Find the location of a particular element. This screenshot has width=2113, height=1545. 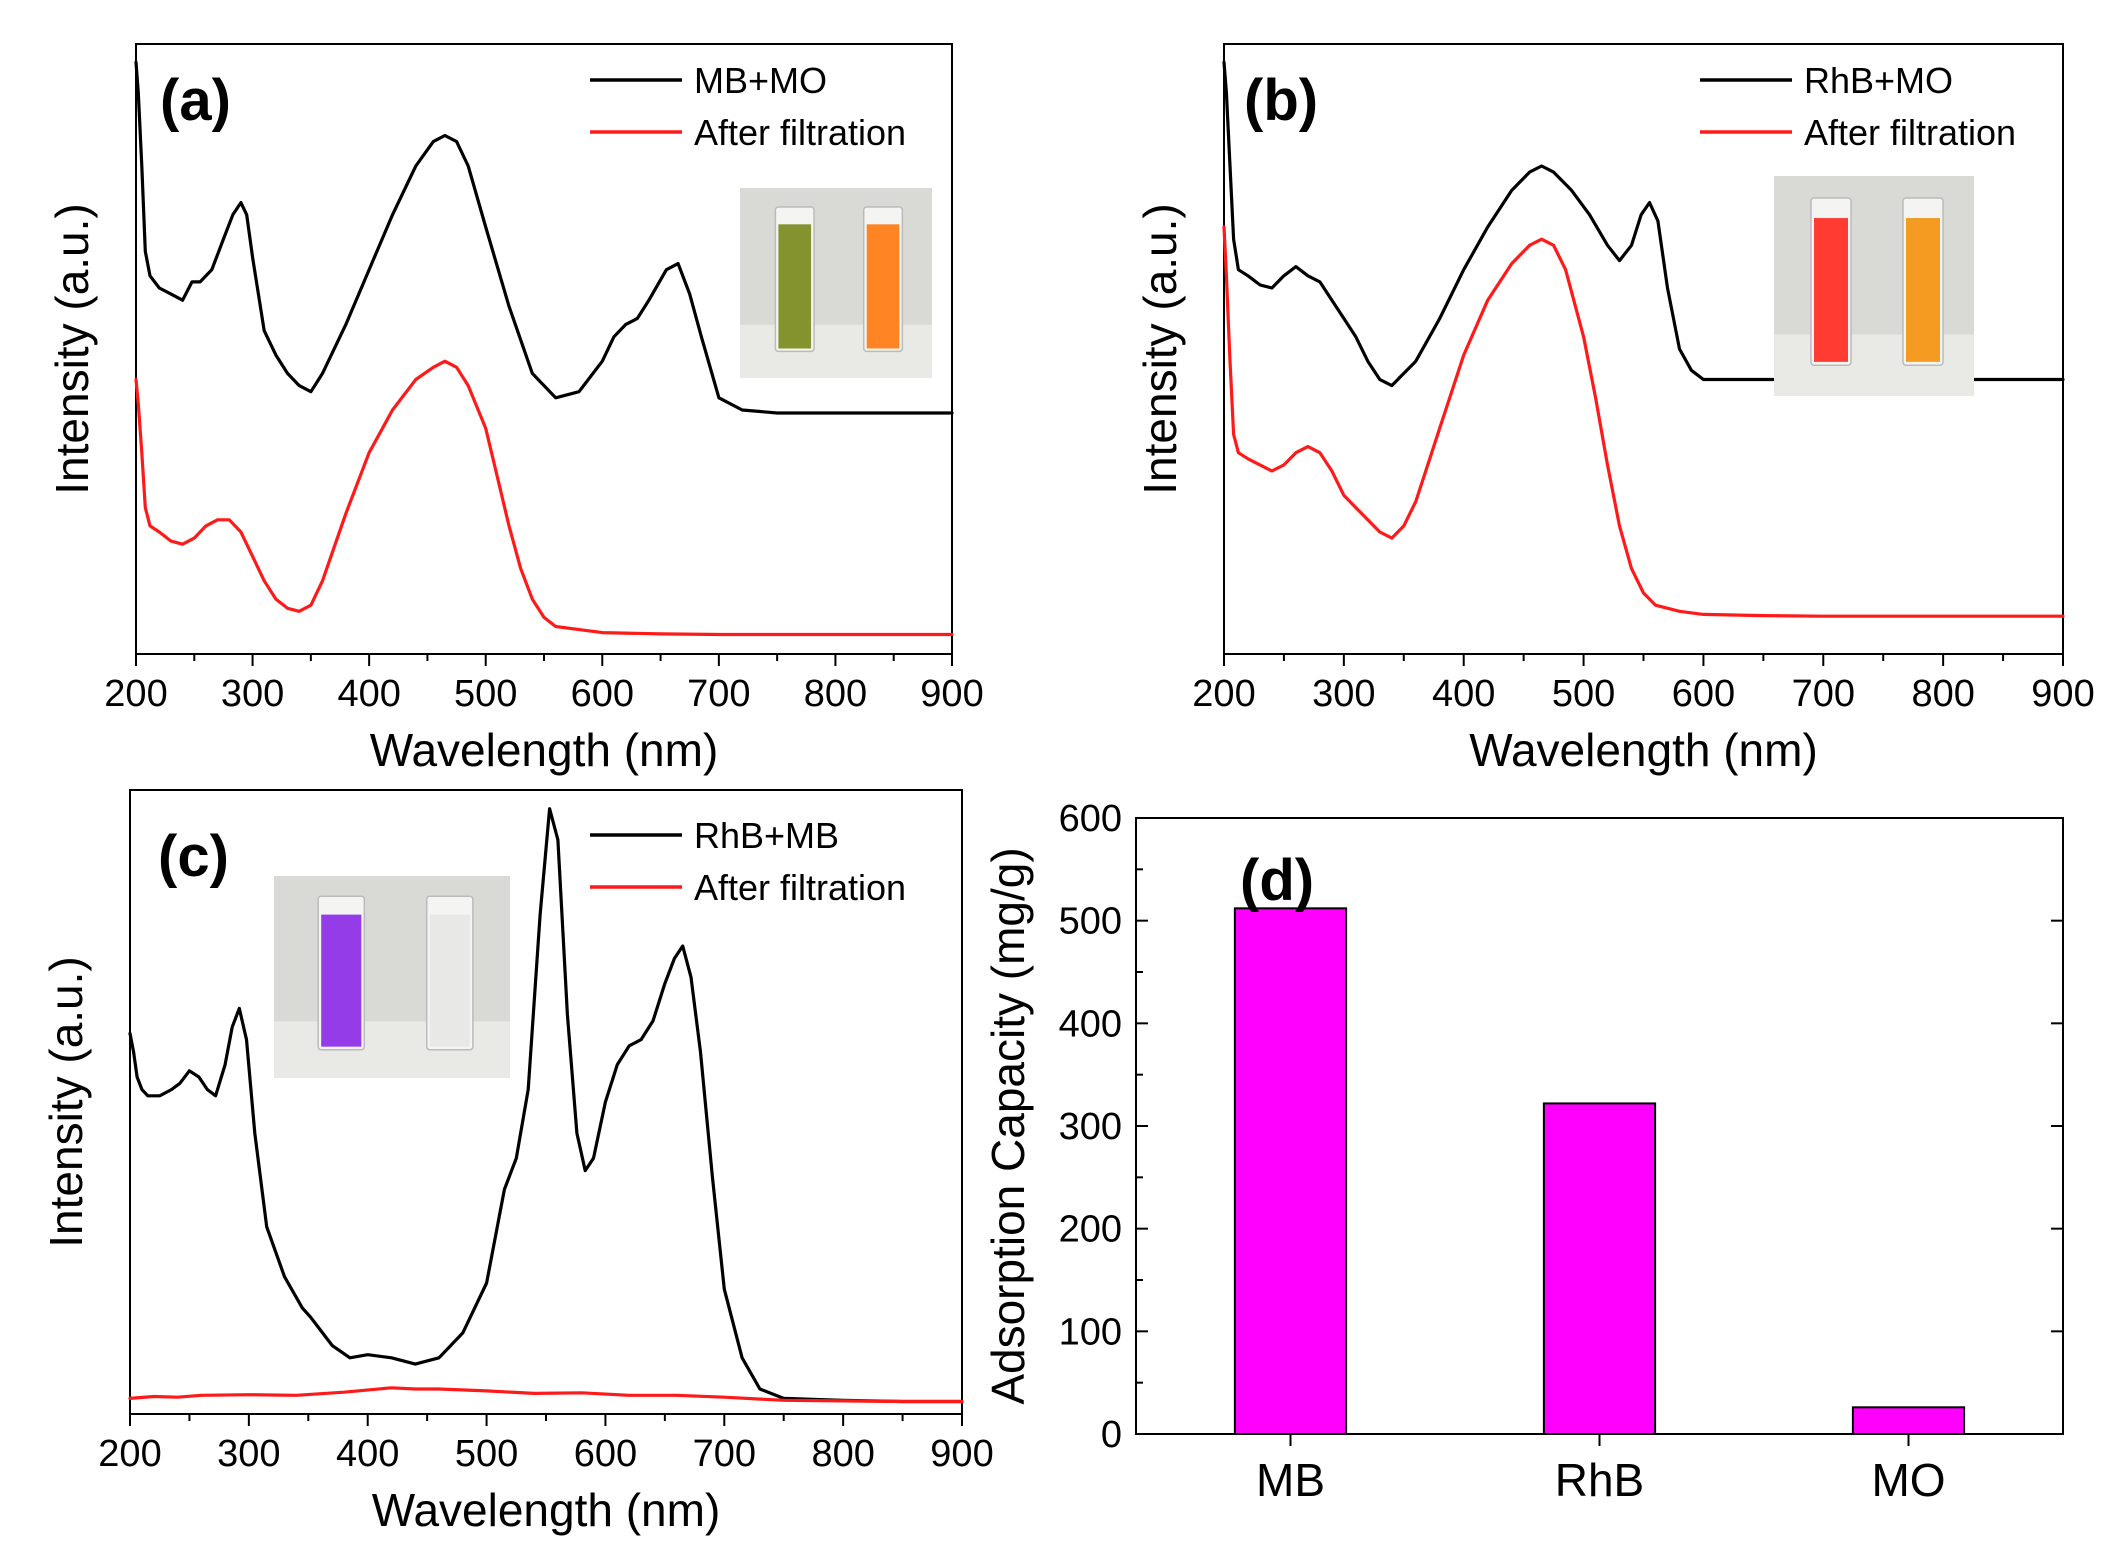

inset-photo-a is located at coordinates (836, 283).